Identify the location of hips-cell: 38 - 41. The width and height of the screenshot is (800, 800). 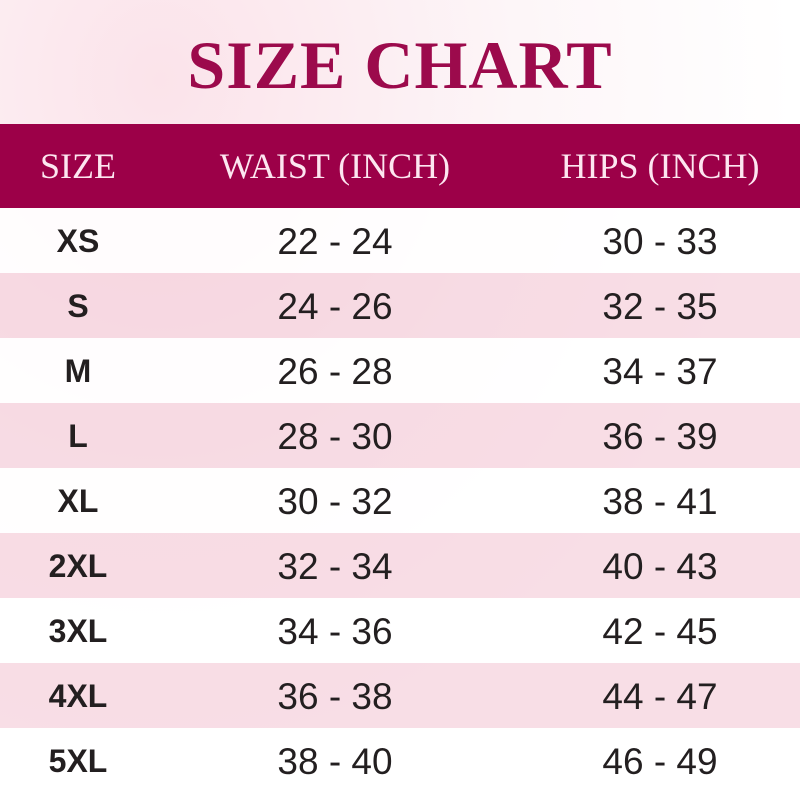
(660, 501).